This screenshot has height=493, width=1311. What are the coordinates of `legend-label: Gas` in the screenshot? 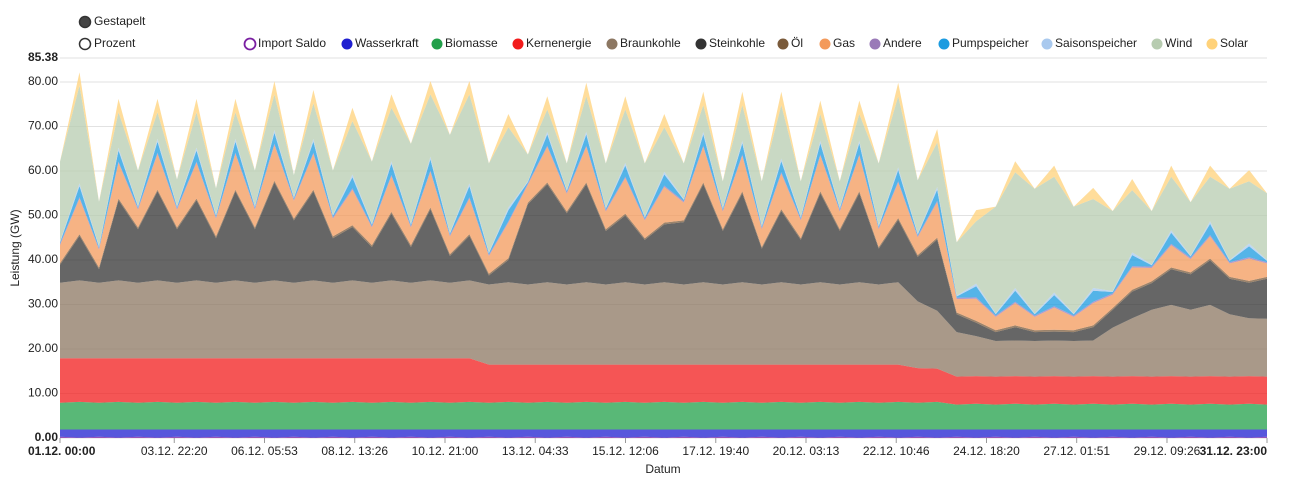 It's located at (844, 43).